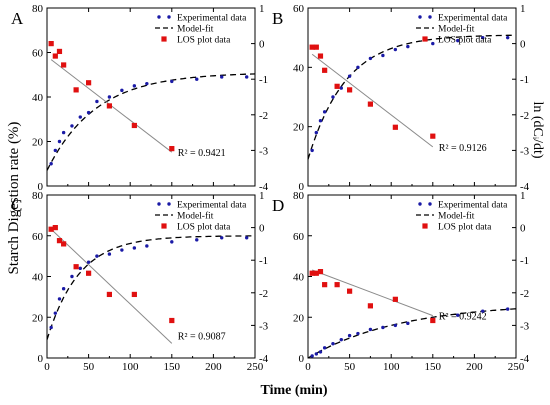 The image size is (550, 405). Describe the element at coordinates (130, 367) in the screenshot. I see `x-tick-label: 100` at that location.